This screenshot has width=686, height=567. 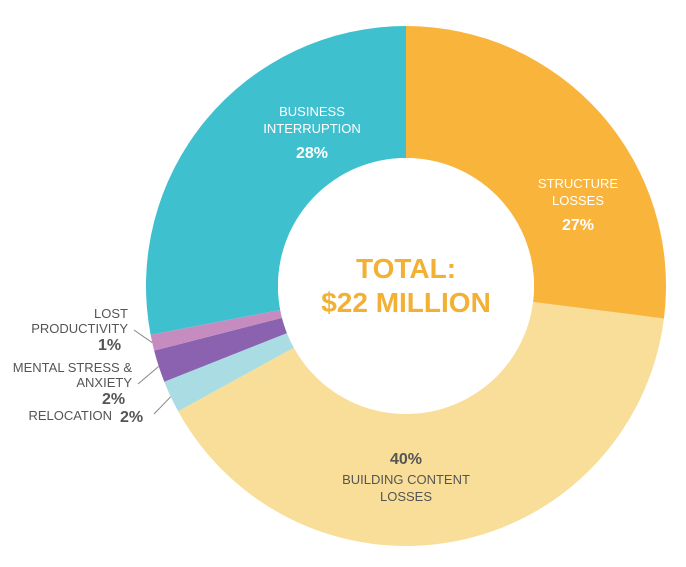 What do you see at coordinates (131, 417) in the screenshot?
I see `slice-pct-2: 2%` at bounding box center [131, 417].